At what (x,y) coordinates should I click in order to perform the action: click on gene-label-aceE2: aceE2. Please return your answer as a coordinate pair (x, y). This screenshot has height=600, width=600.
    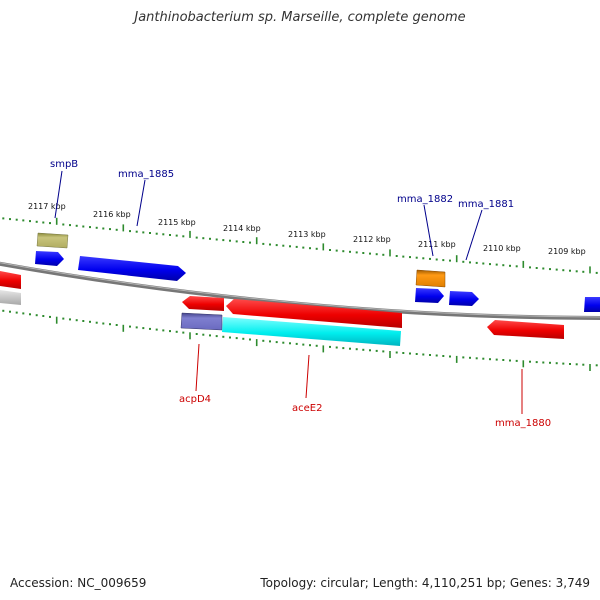
    Looking at the image, I should click on (307, 408).